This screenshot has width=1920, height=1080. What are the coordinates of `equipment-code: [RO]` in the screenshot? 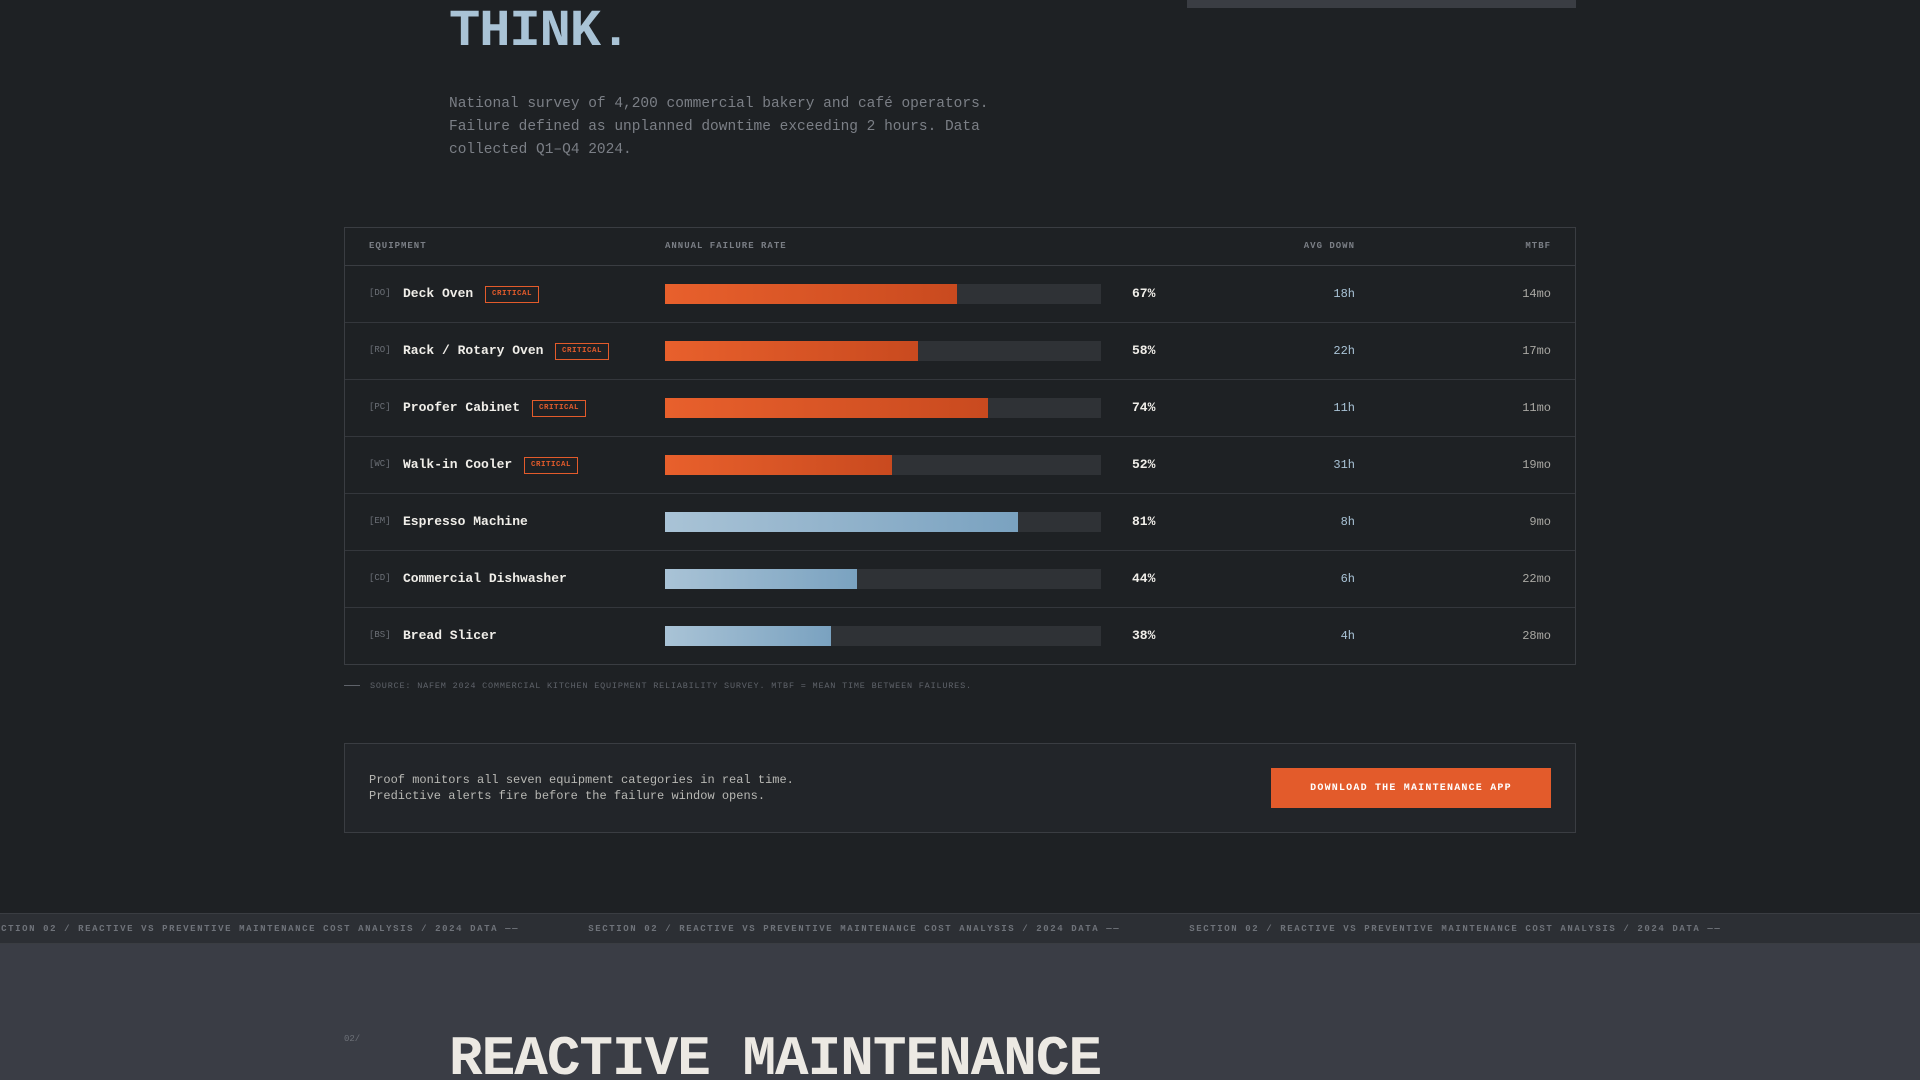 It's located at (380, 350).